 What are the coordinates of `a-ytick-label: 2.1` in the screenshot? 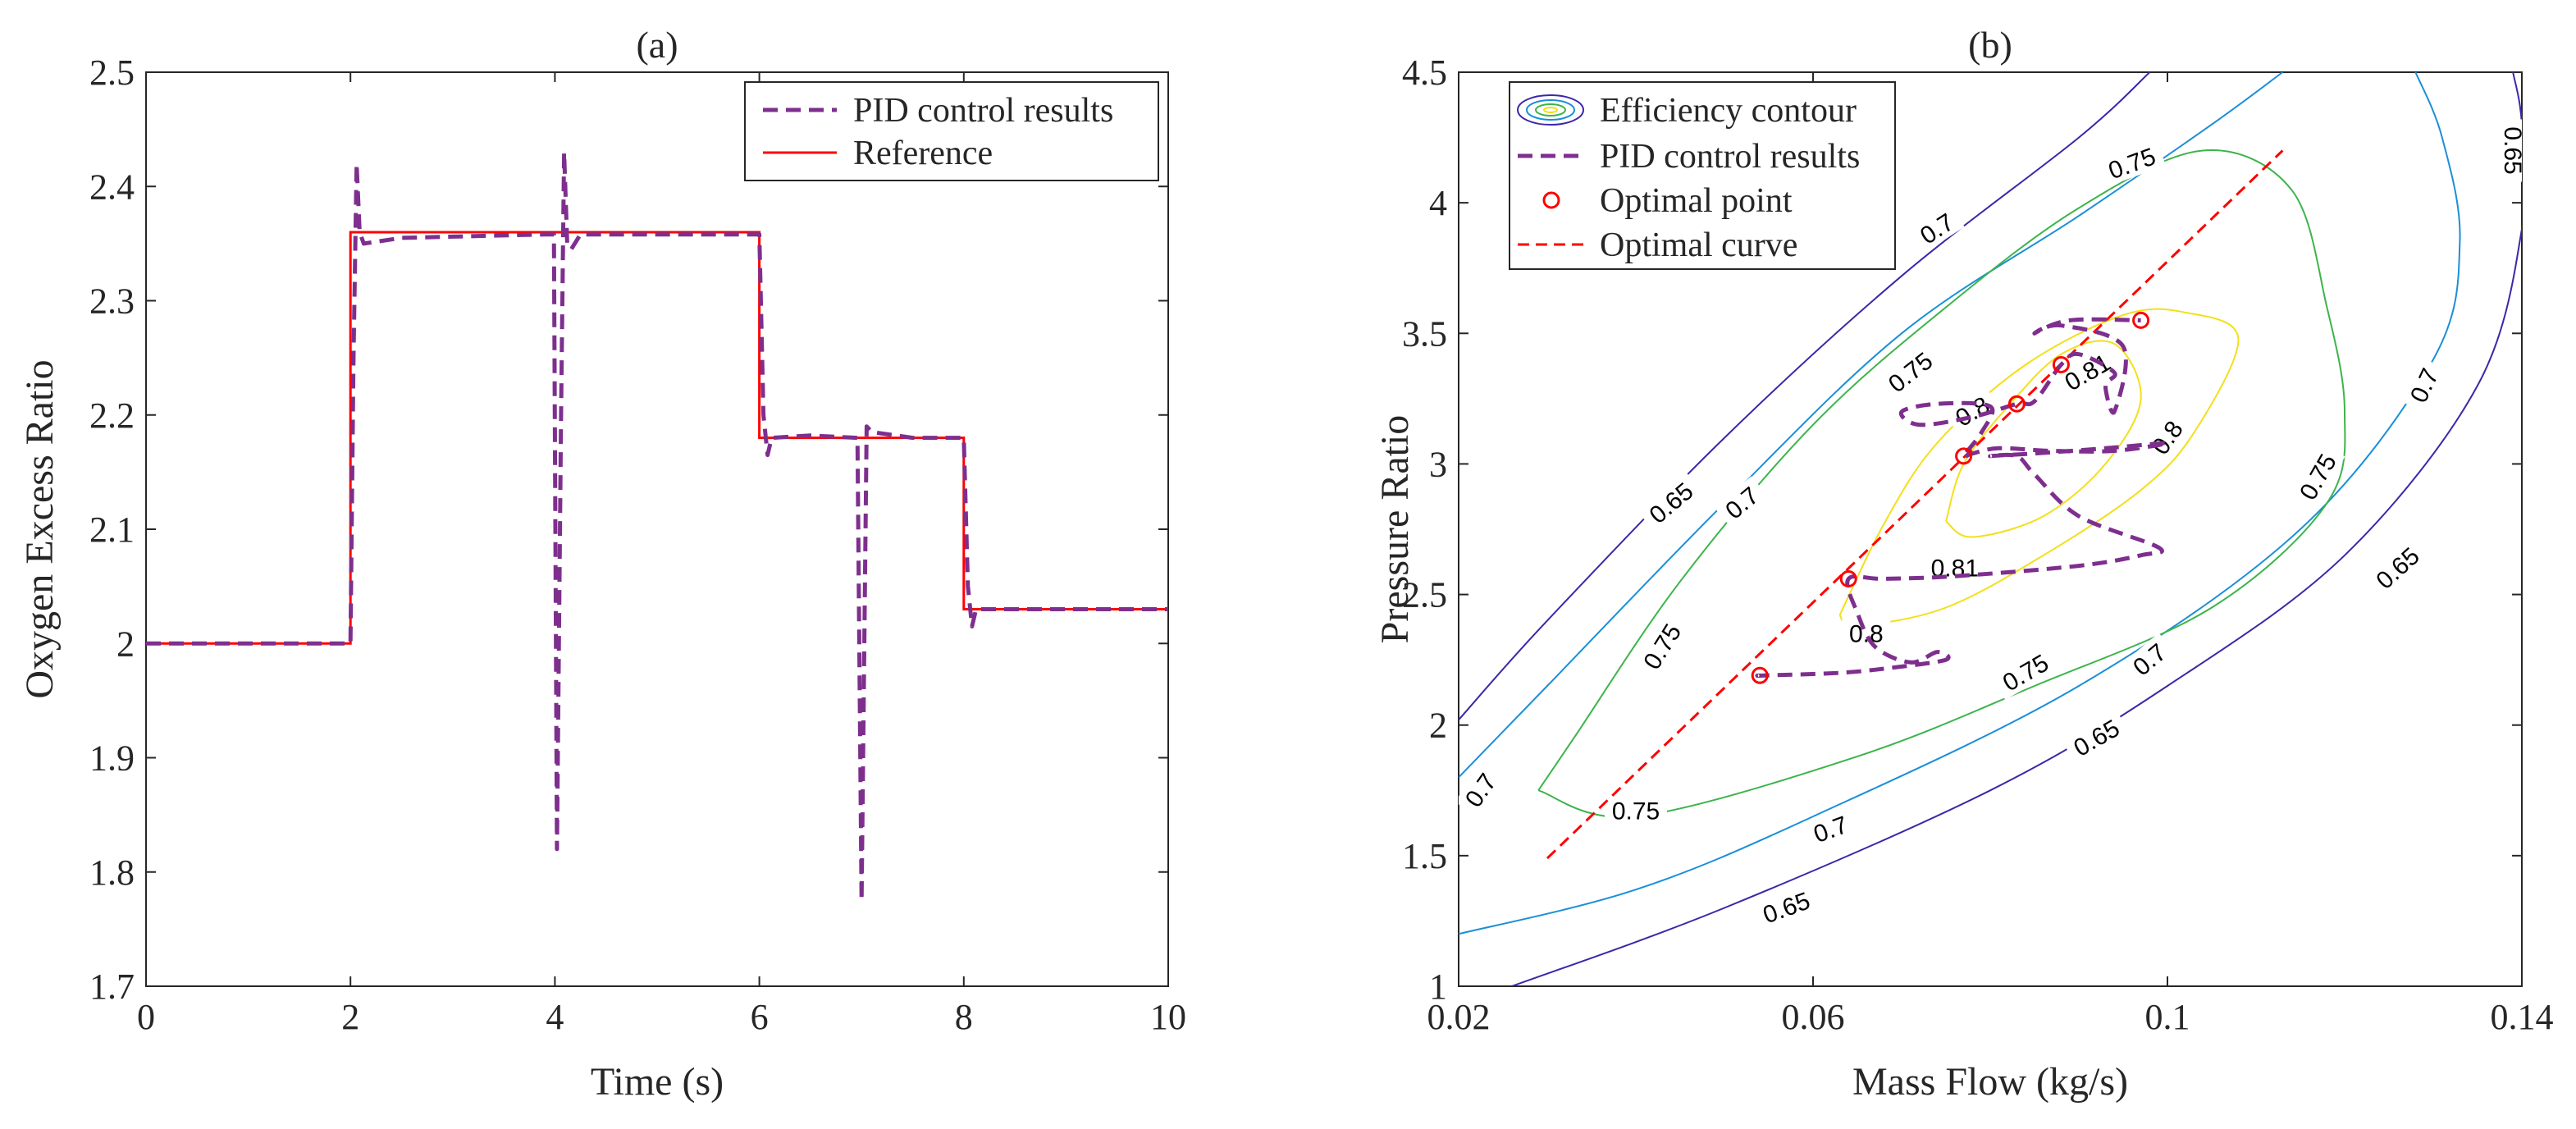 It's located at (112, 530).